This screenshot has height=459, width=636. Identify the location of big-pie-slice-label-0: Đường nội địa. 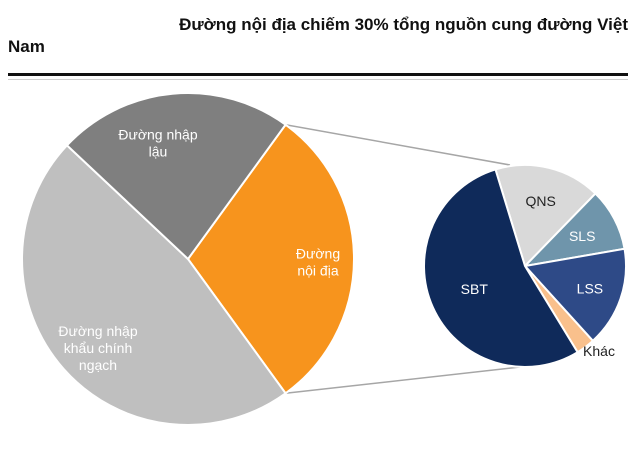
(318, 262).